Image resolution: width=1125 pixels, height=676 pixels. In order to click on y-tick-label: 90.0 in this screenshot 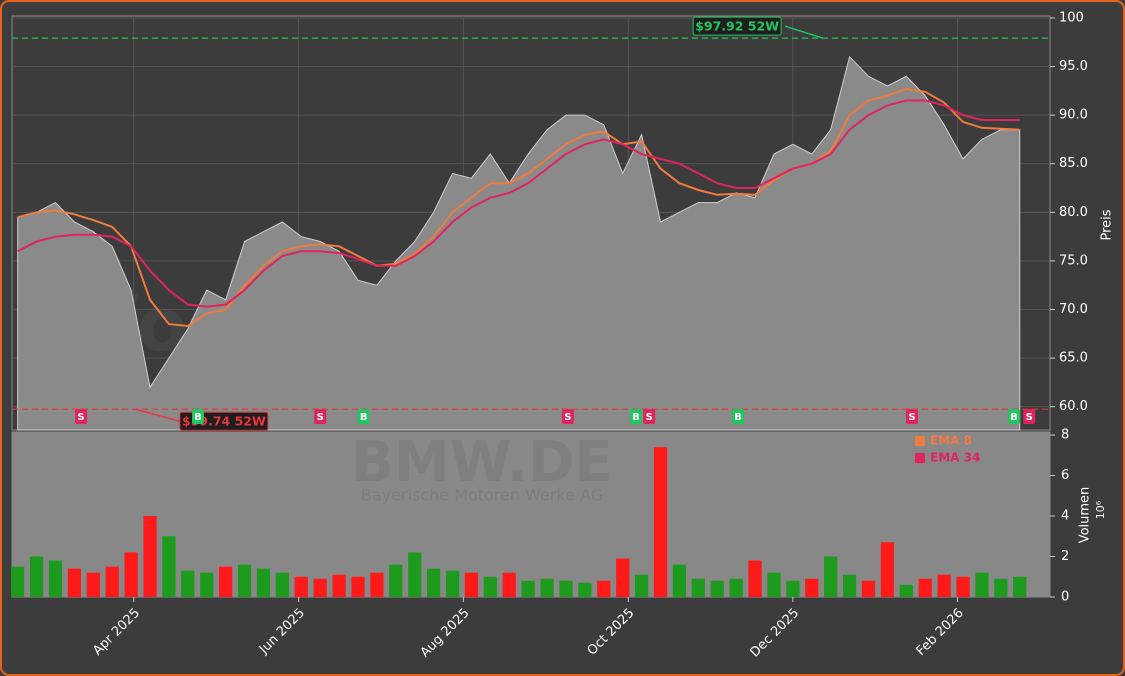, I will do `click(1073, 115)`.